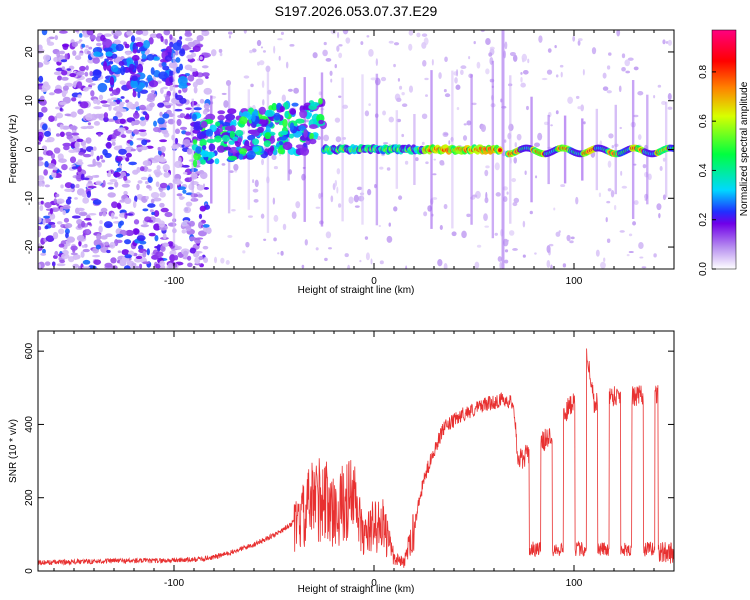 This screenshot has width=750, height=600. Describe the element at coordinates (29, 571) in the screenshot. I see `snr-y-tick-label: 0` at that location.